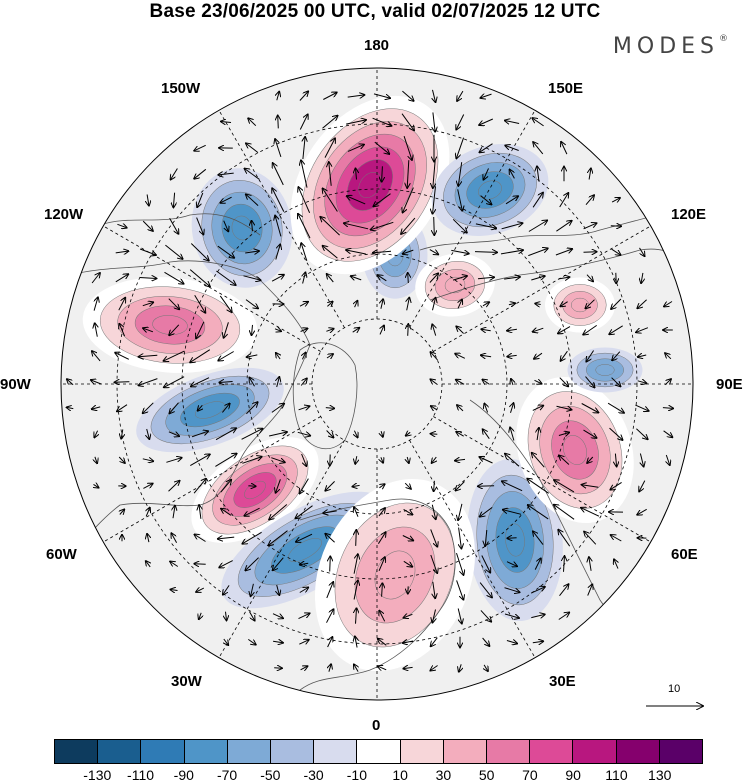 The height and width of the screenshot is (783, 750). What do you see at coordinates (665, 46) in the screenshot?
I see `brand-name: MODES` at bounding box center [665, 46].